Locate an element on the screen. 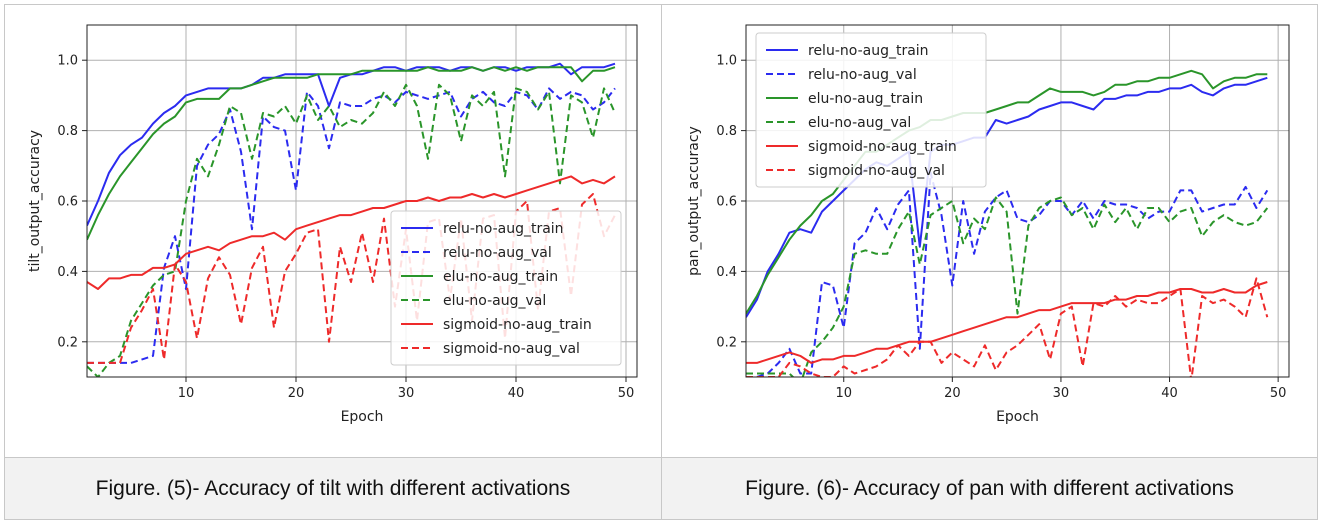 Image resolution: width=1322 pixels, height=524 pixels. series-line-elu-no-aug_val is located at coordinates (1007, 286).